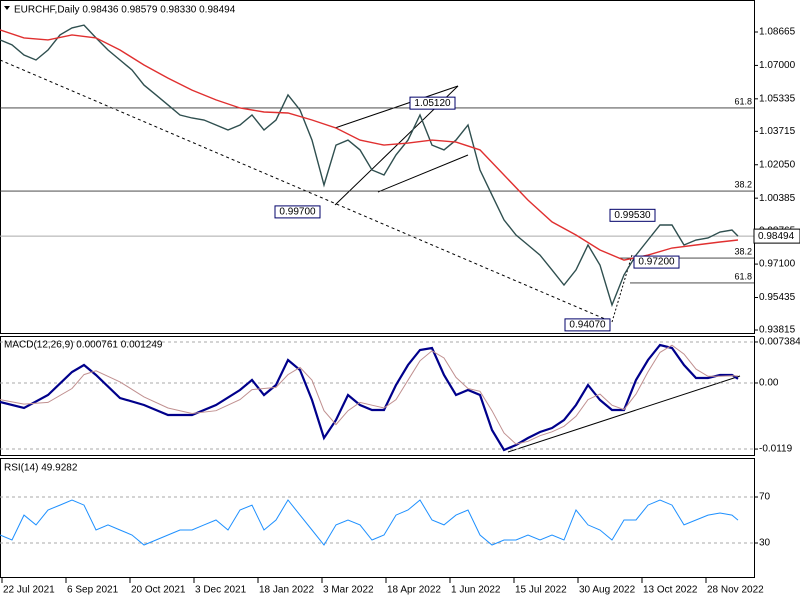 The height and width of the screenshot is (600, 800). What do you see at coordinates (624, 414) in the screenshot?
I see `macd-trend-line` at bounding box center [624, 414].